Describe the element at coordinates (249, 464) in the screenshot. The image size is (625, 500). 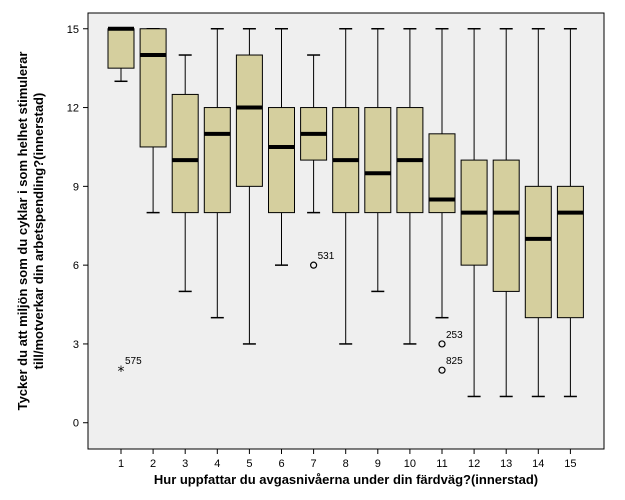
I see `x-tick-label: 5` at that location.